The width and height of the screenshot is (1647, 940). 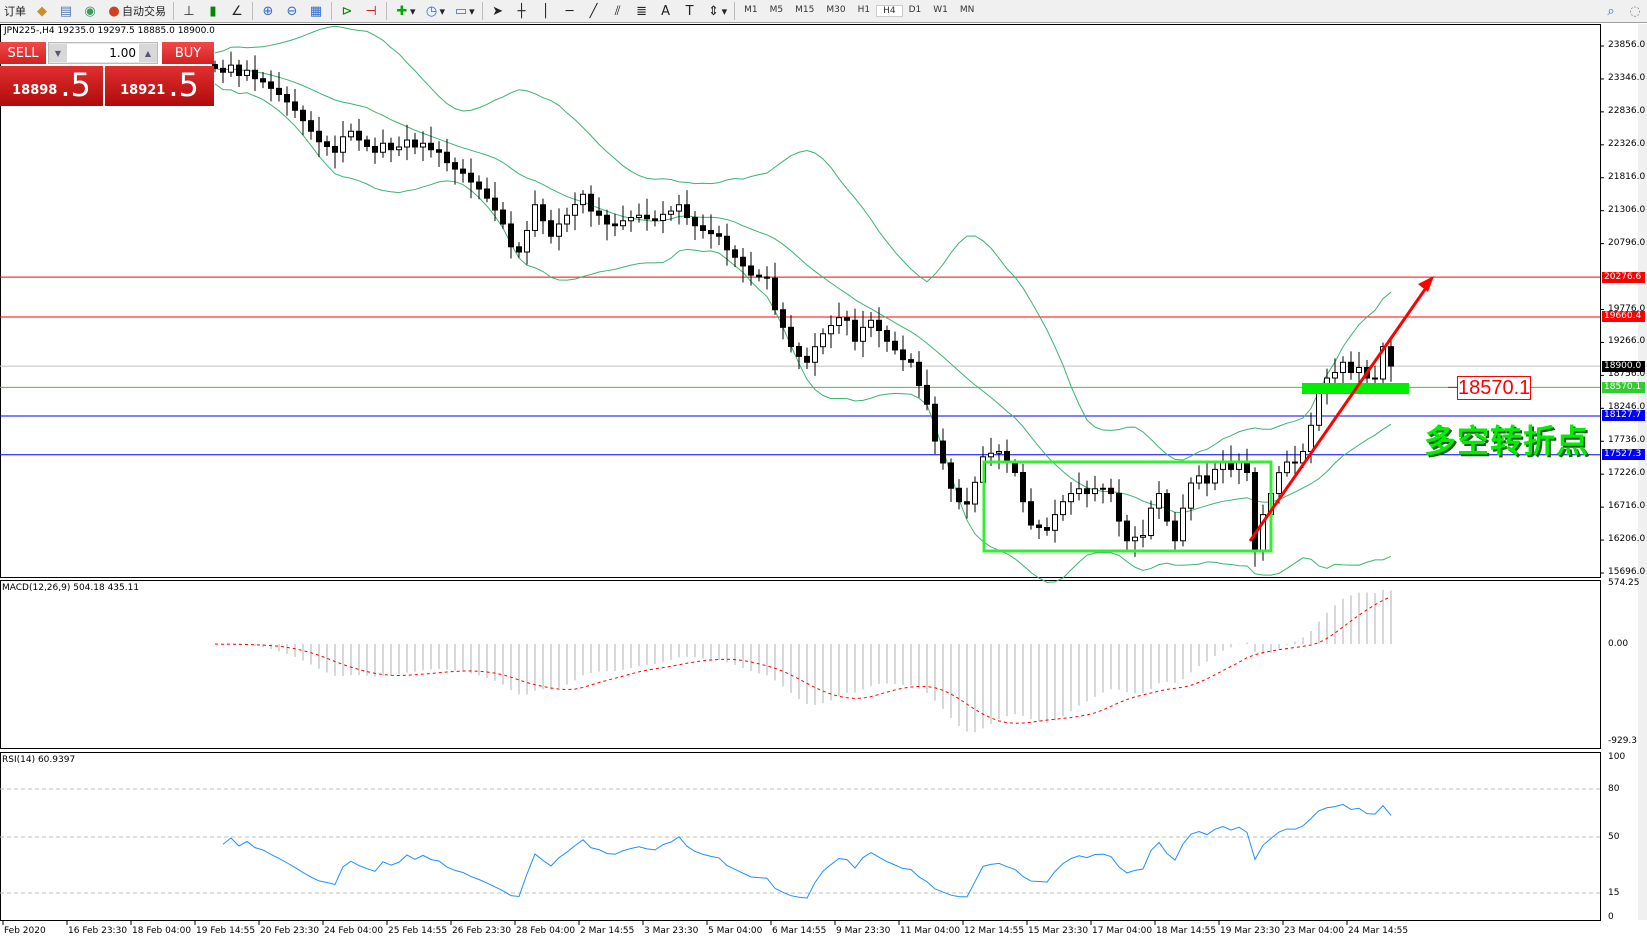 I want to click on toolbar-orders-button: 订单, so click(x=15, y=11).